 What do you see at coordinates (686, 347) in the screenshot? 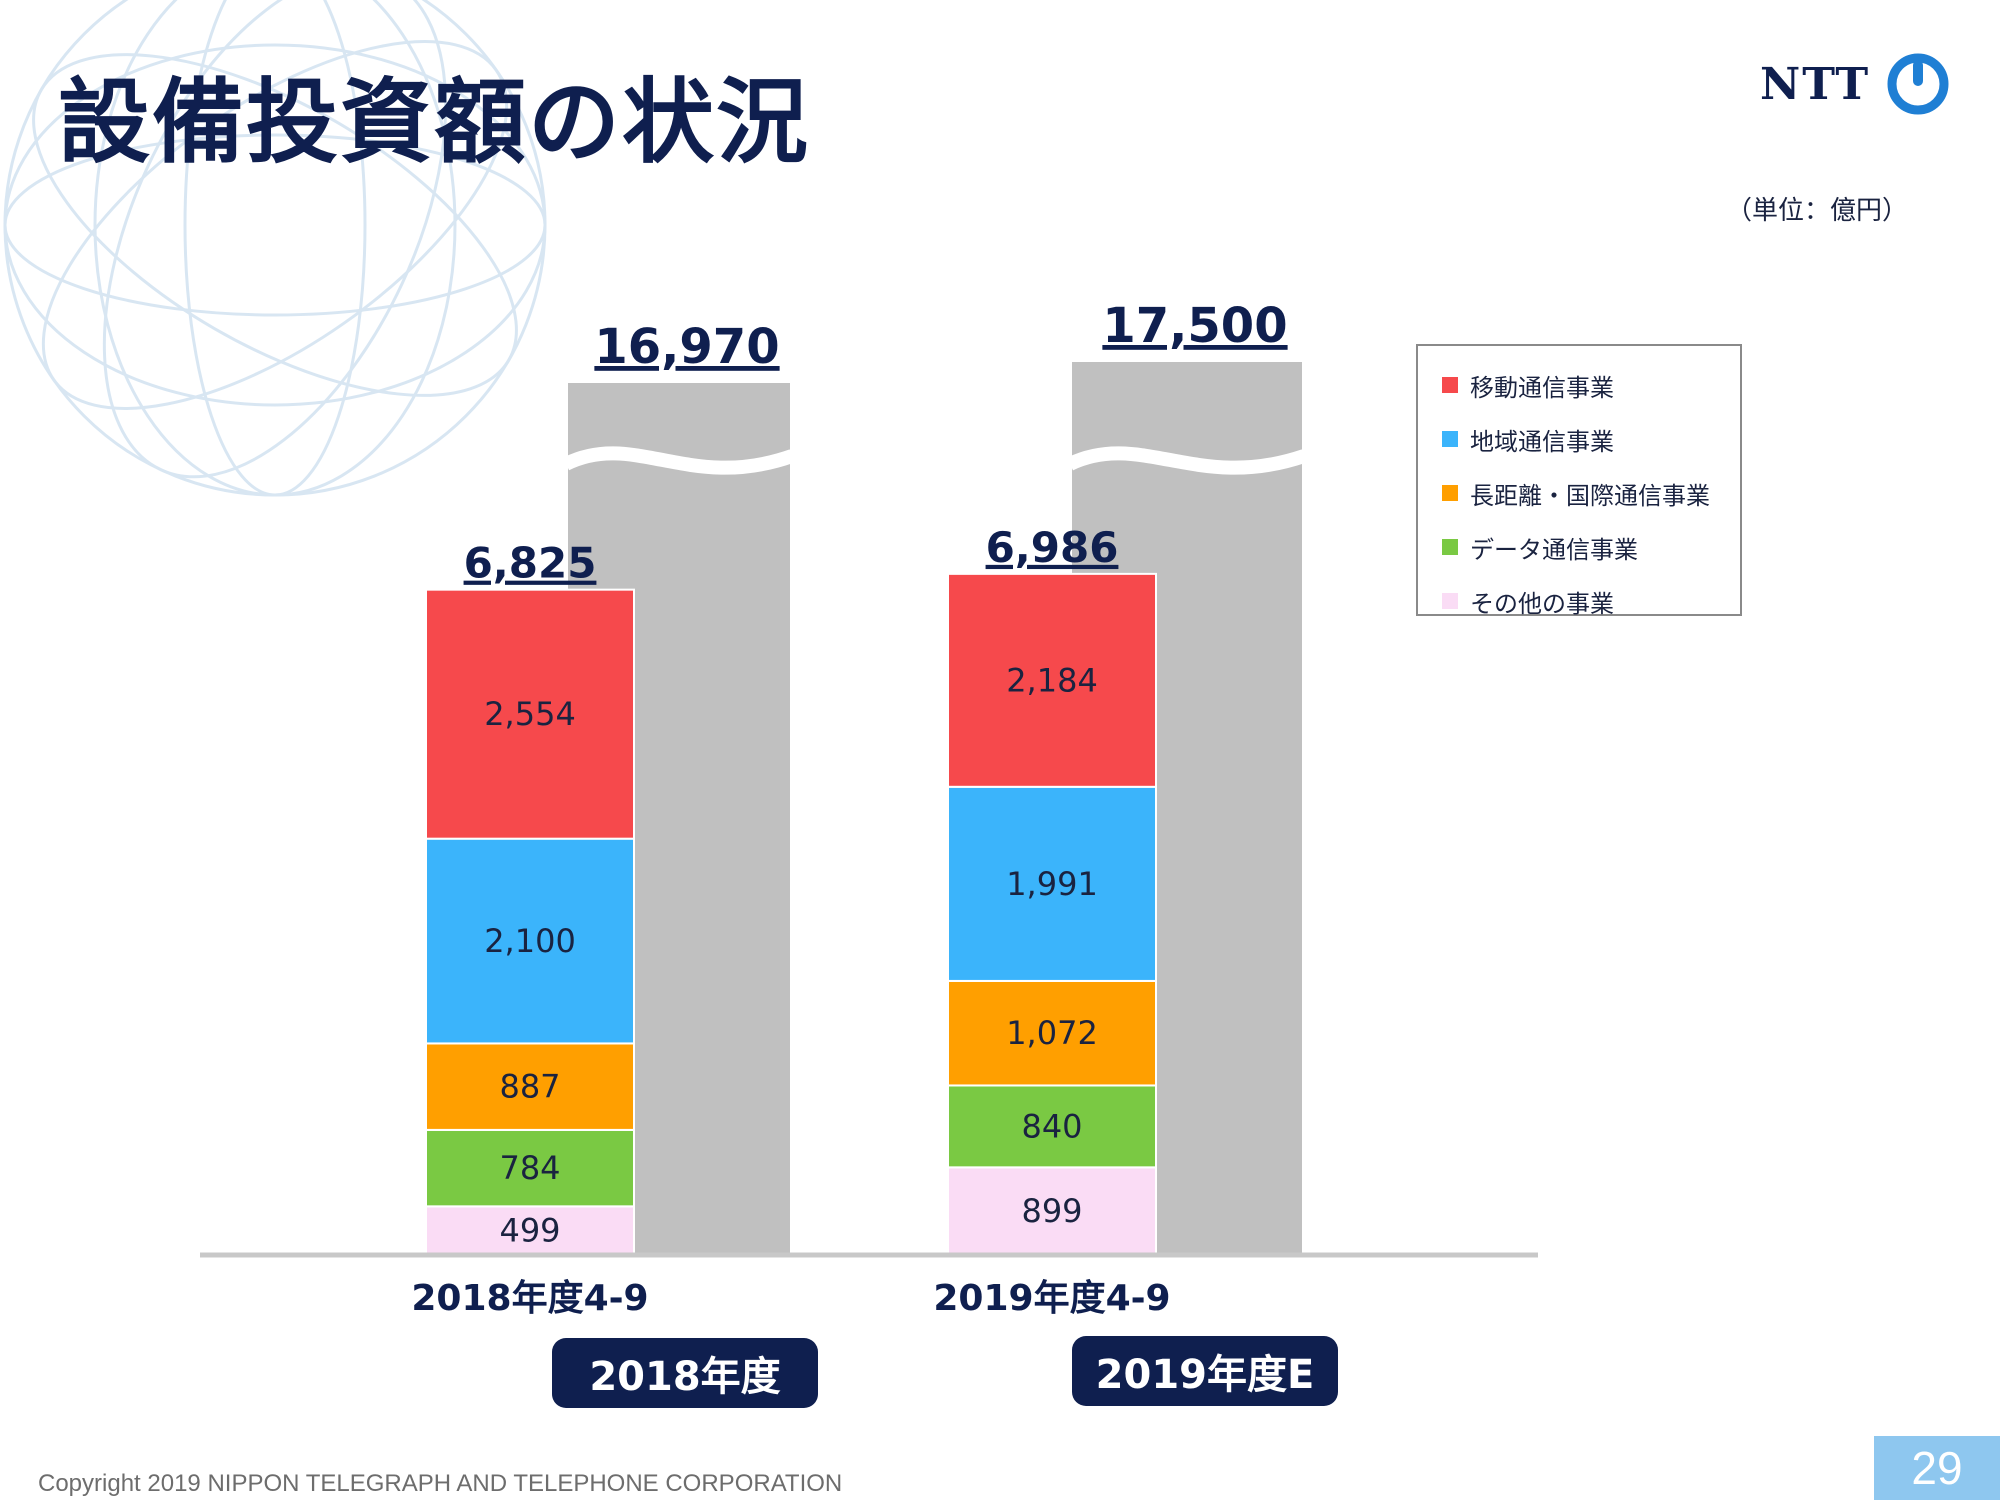
I see `fy-total-label-1: 16,970` at bounding box center [686, 347].